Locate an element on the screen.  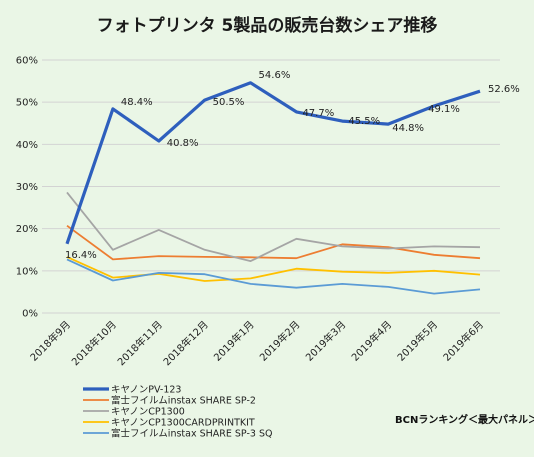
data-label: 47.7% is located at coordinates (318, 113).